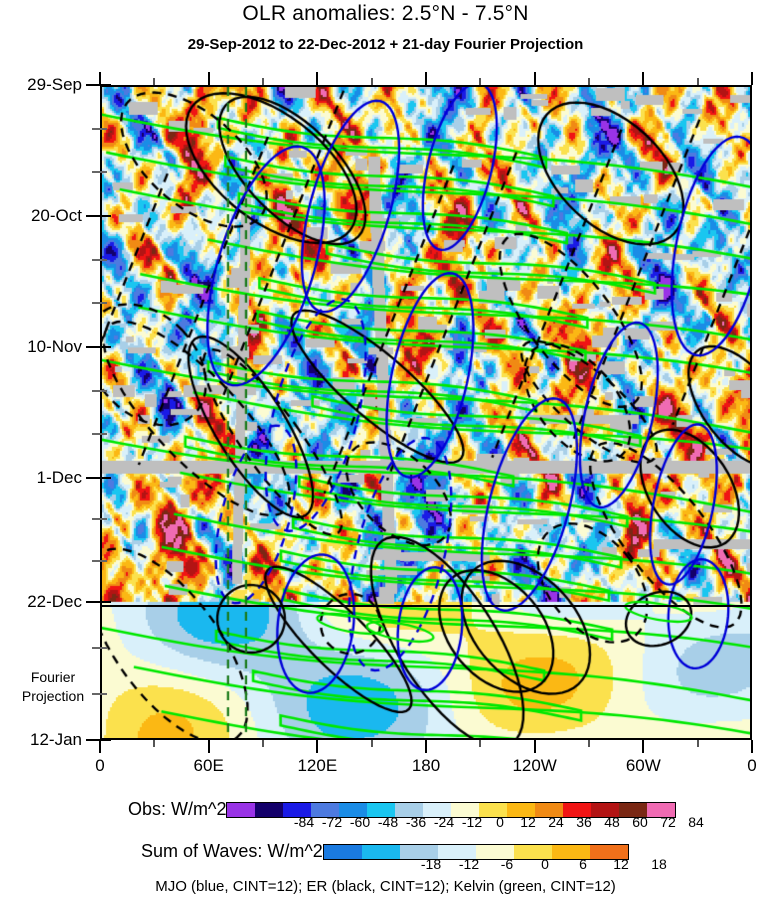 This screenshot has width=771, height=899. I want to click on x-tick-label-2: 120E, so click(317, 765).